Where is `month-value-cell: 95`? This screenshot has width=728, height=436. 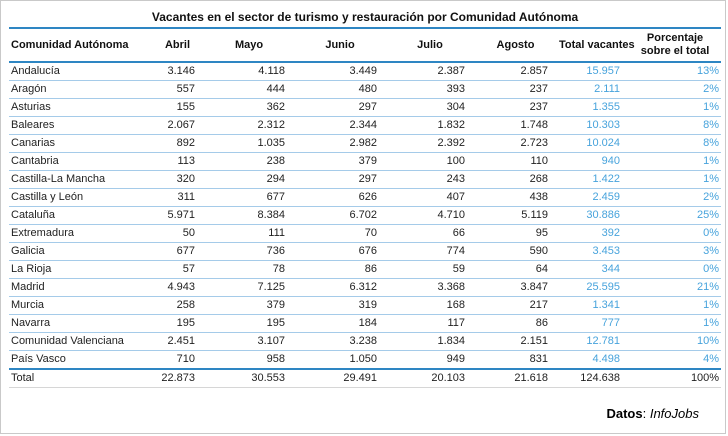
month-value-cell: 95 is located at coordinates (515, 233).